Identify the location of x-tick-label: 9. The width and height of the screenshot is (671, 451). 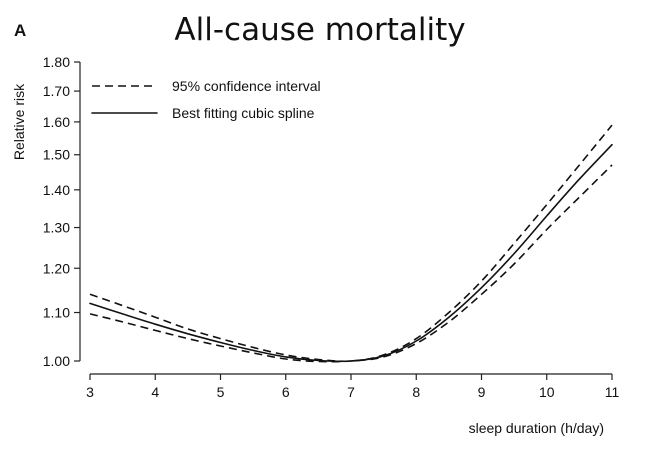
(482, 392).